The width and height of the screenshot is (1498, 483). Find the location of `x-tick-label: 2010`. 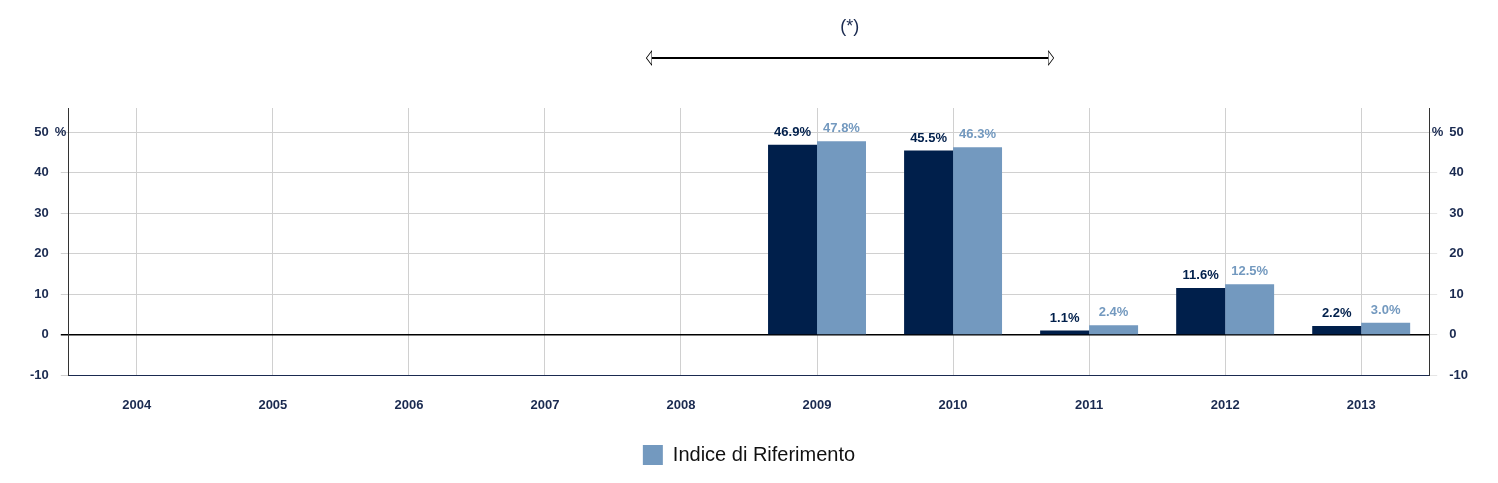

x-tick-label: 2010 is located at coordinates (953, 404).